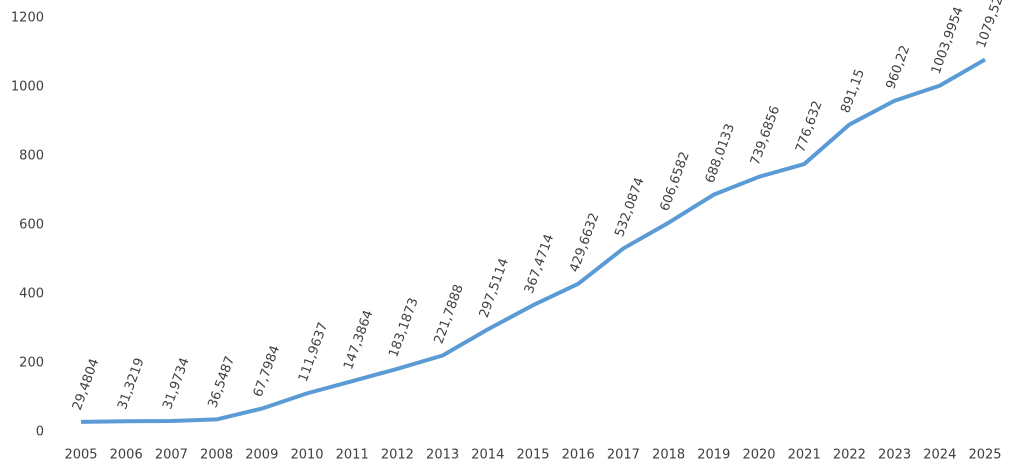 The height and width of the screenshot is (475, 1024). I want to click on data-label: 183,1873, so click(403, 327).